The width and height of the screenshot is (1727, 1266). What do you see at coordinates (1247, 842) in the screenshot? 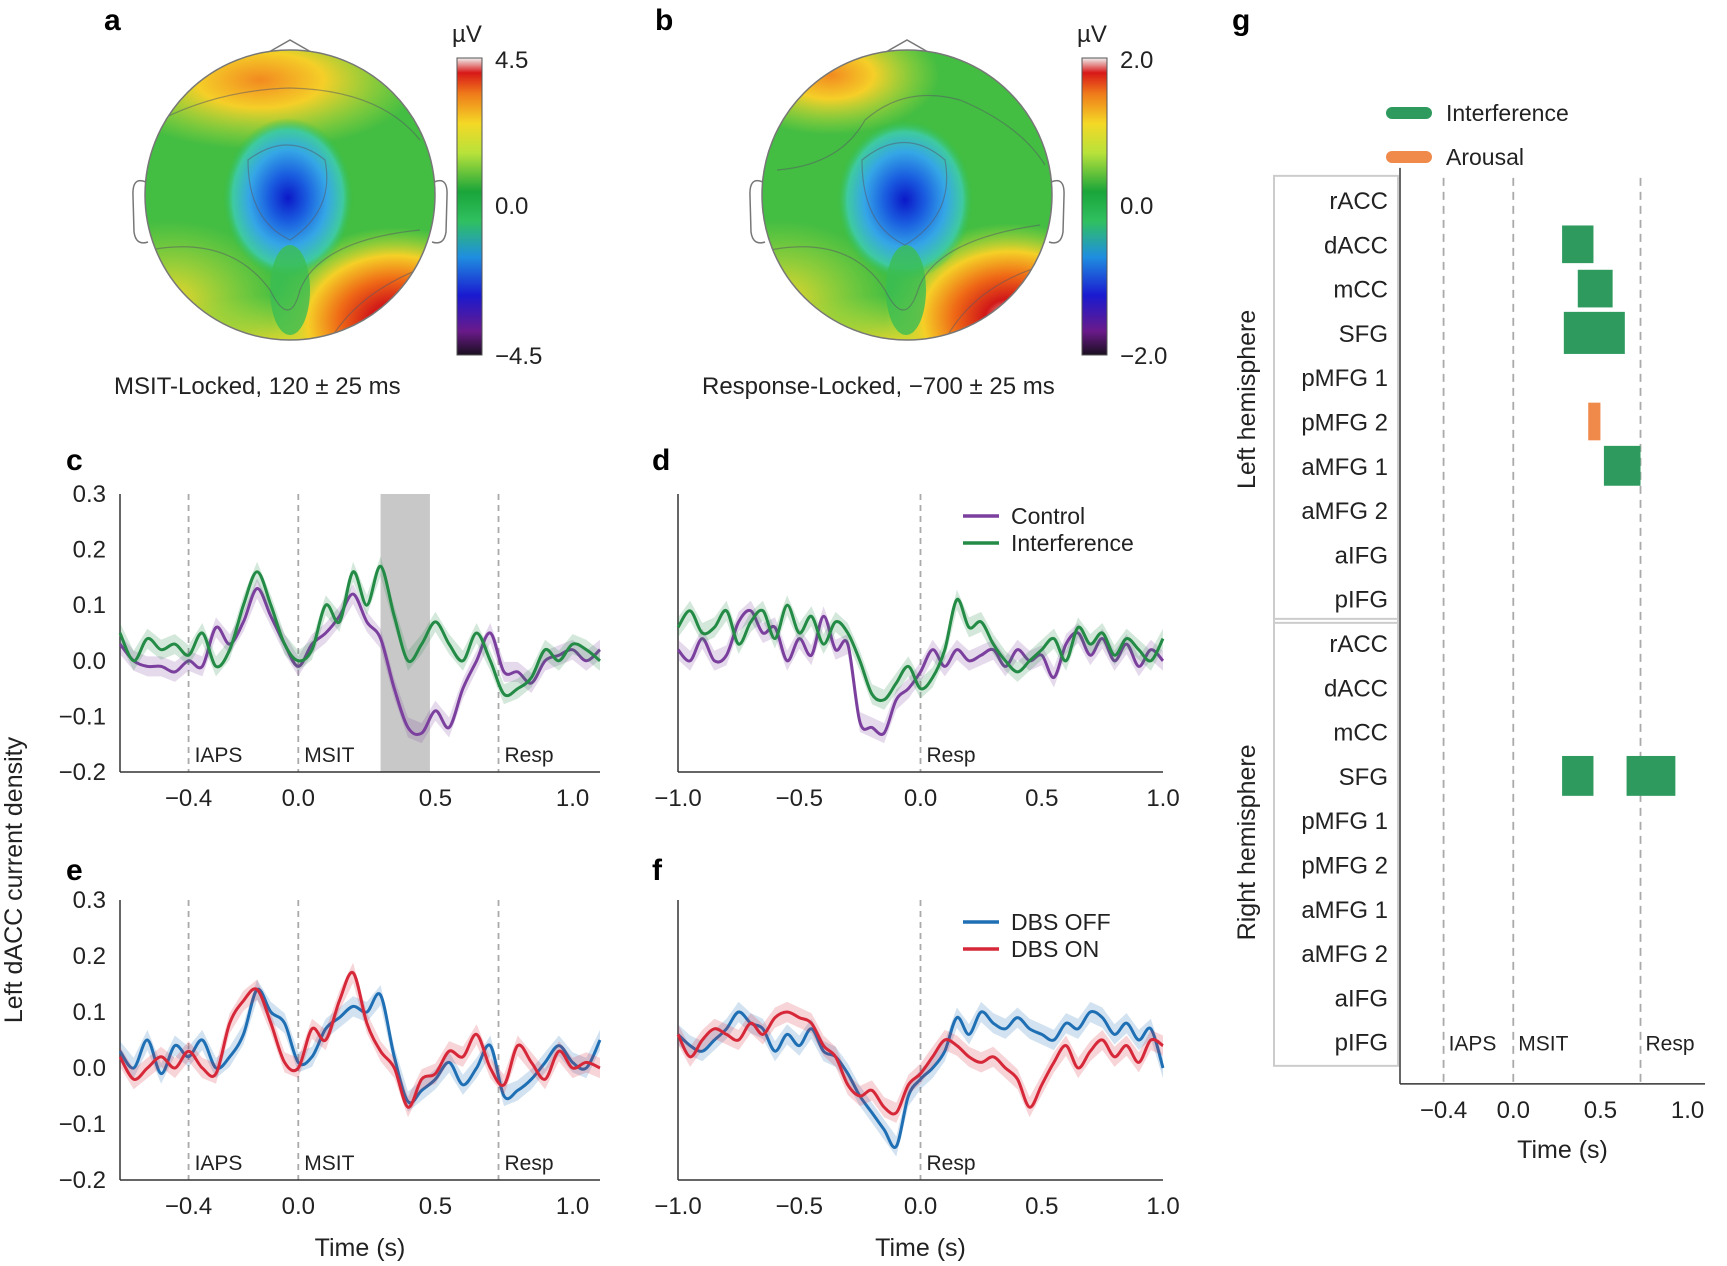
I see `hemisphere-label: Right hemisphere` at bounding box center [1247, 842].